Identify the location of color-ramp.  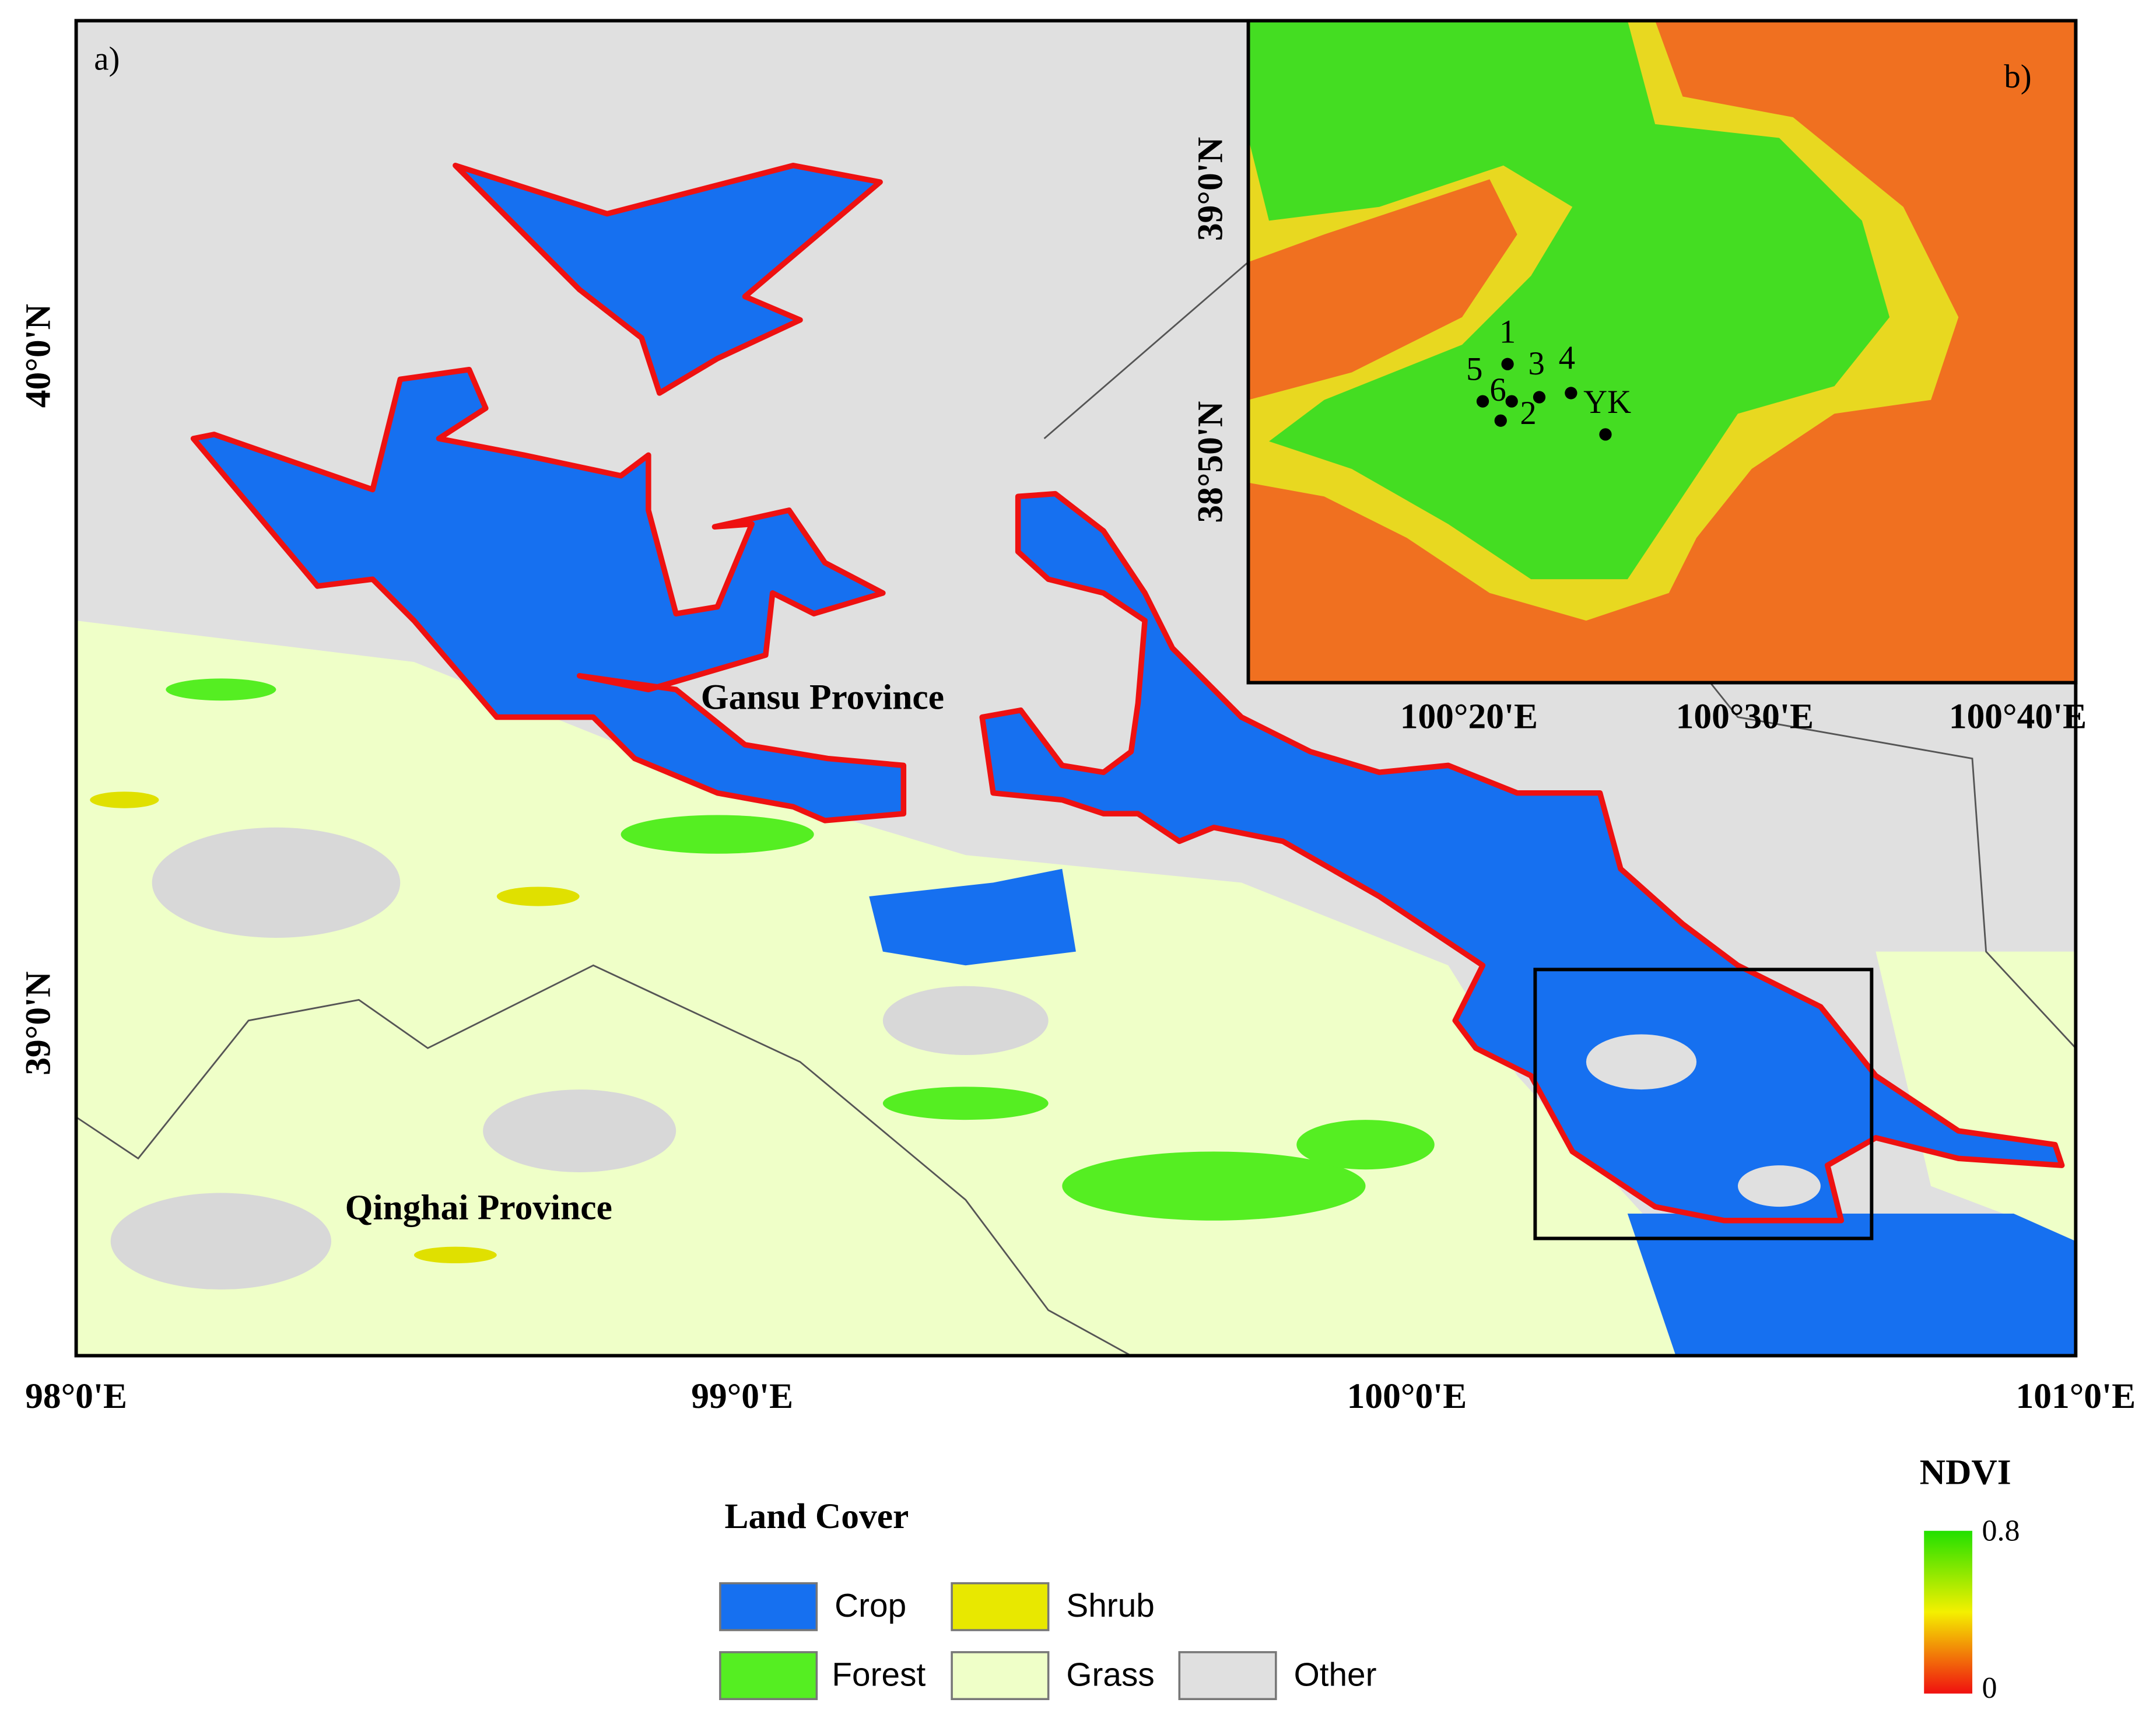
(1948, 1612).